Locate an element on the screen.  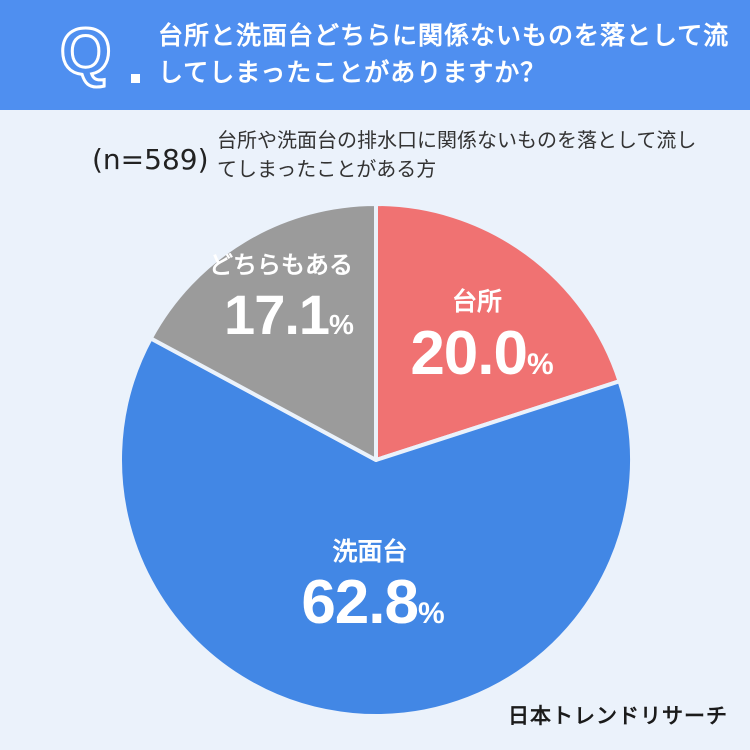
slice-label-both: どちらもある is located at coordinates (281, 265).